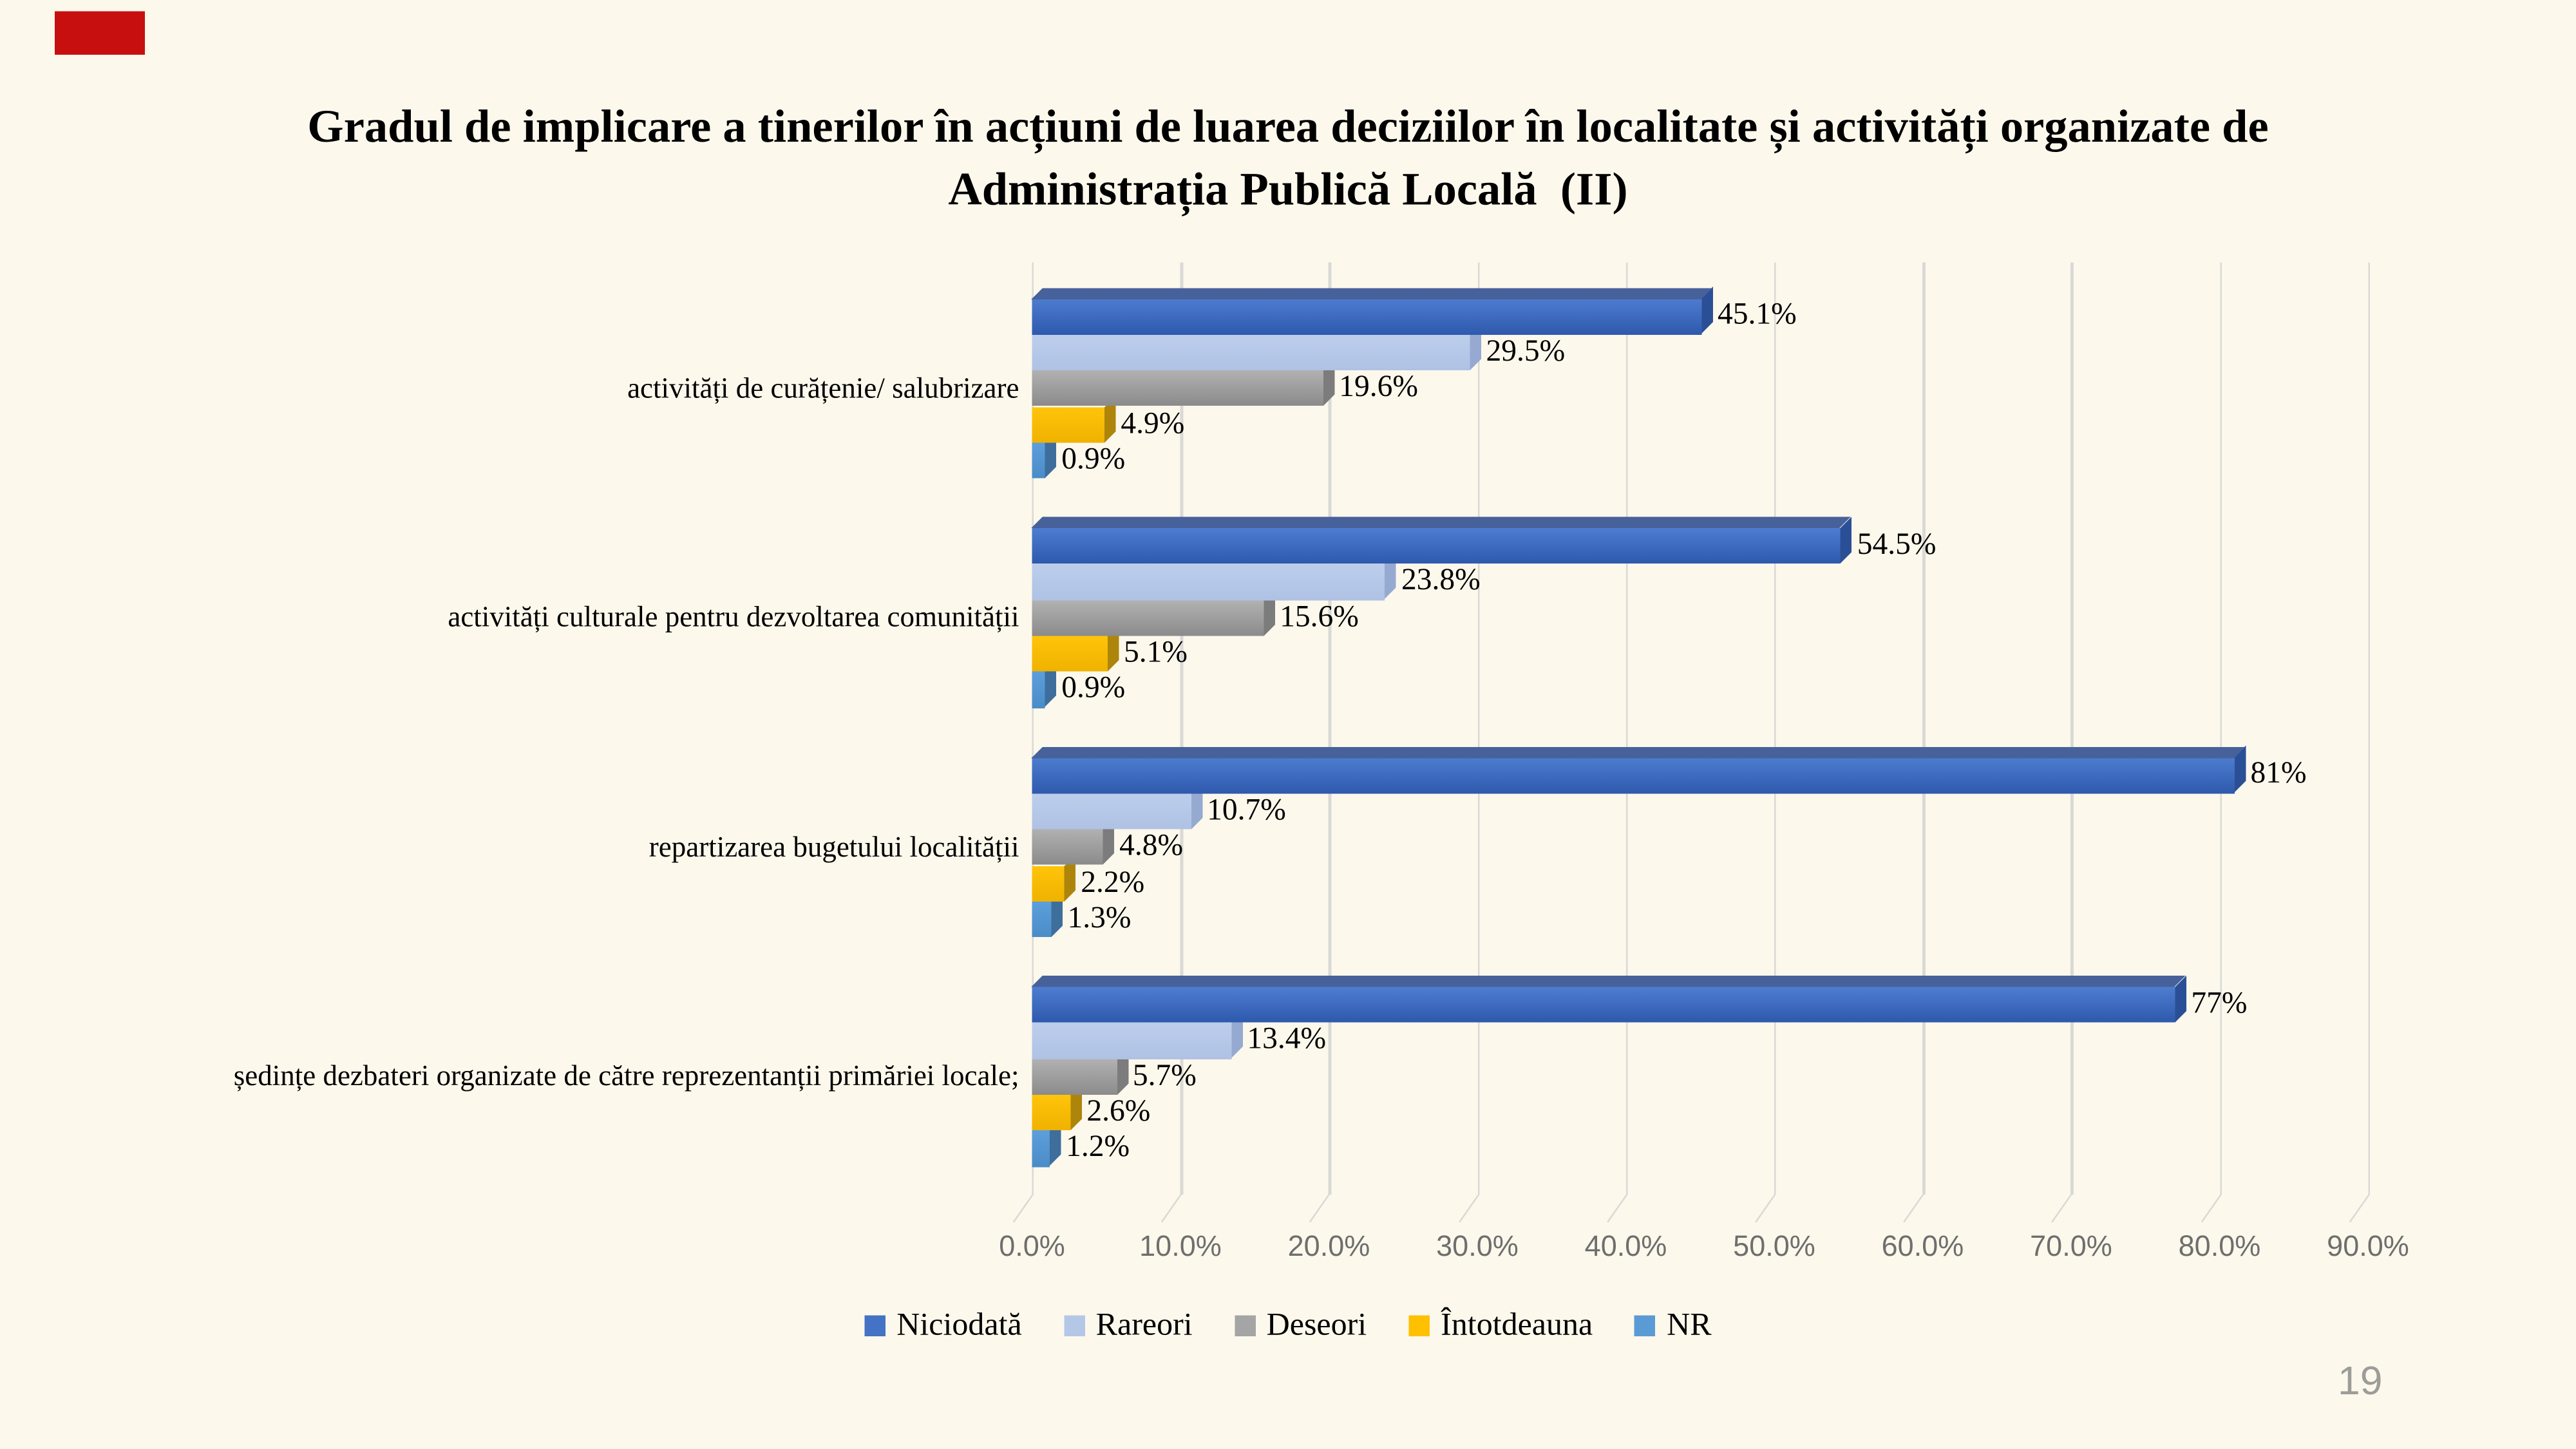 This screenshot has height=1449, width=2576. Describe the element at coordinates (1897, 544) in the screenshot. I see `value-label: 54.5%` at that location.